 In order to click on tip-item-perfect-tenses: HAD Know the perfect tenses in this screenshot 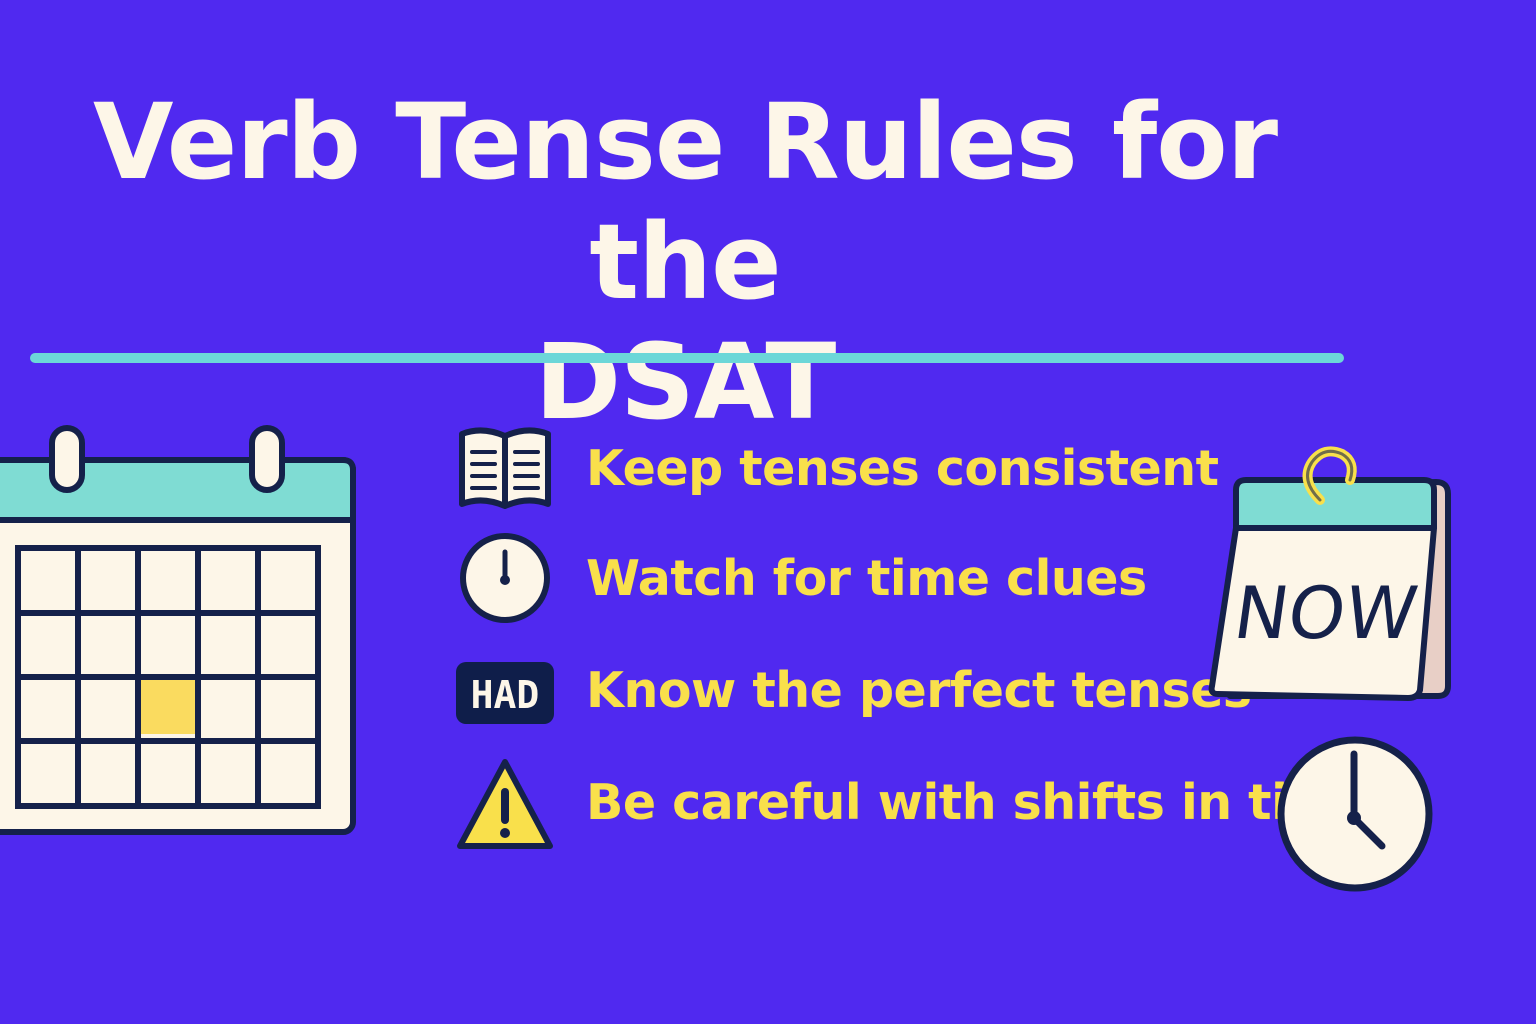, I will do `click(880, 690)`.